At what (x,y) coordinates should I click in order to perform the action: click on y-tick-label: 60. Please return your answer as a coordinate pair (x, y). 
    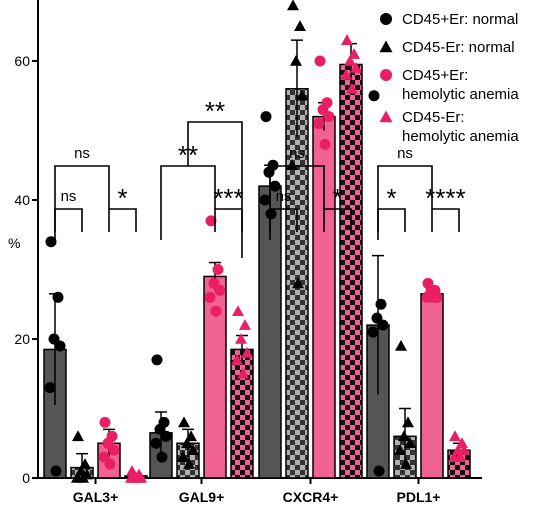
    Looking at the image, I should click on (22, 61).